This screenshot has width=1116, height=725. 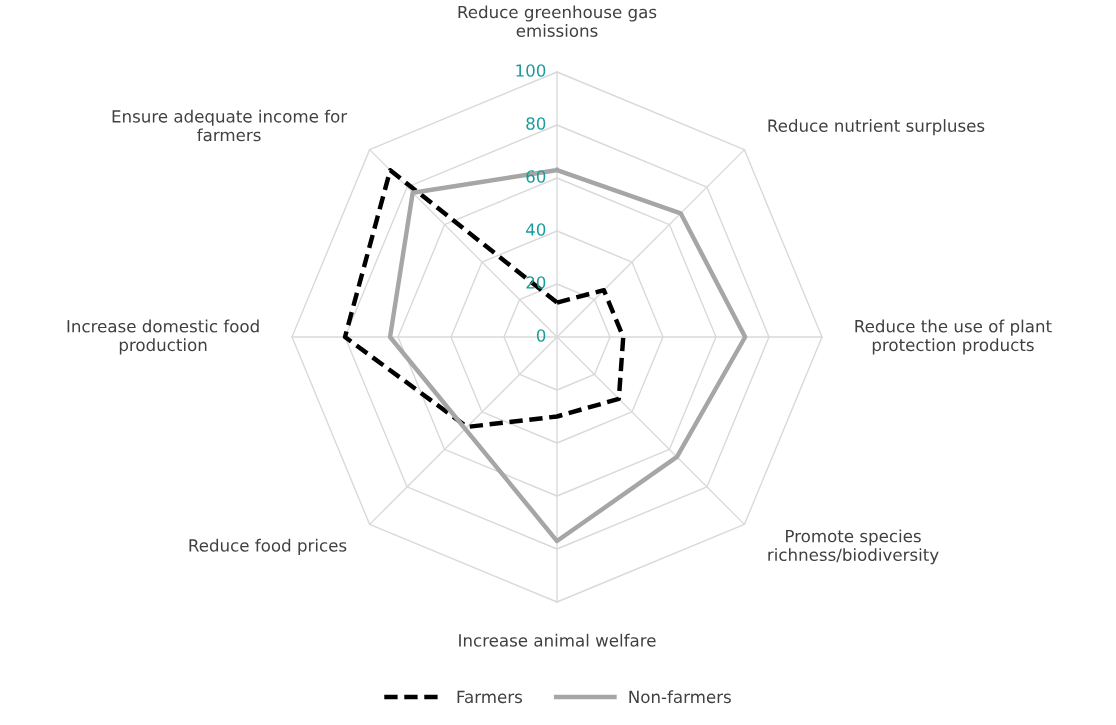 I want to click on spoke-label: Reduce the use of plant protection products, so click(x=953, y=337).